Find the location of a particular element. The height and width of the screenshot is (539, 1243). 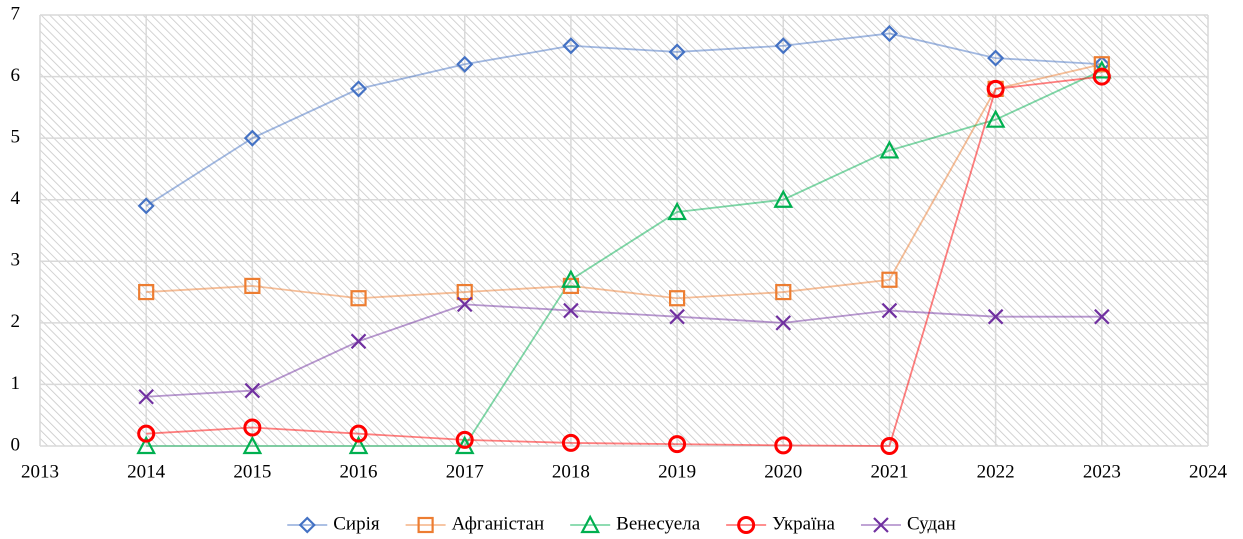

x-tick-label: 2015 is located at coordinates (252, 471).